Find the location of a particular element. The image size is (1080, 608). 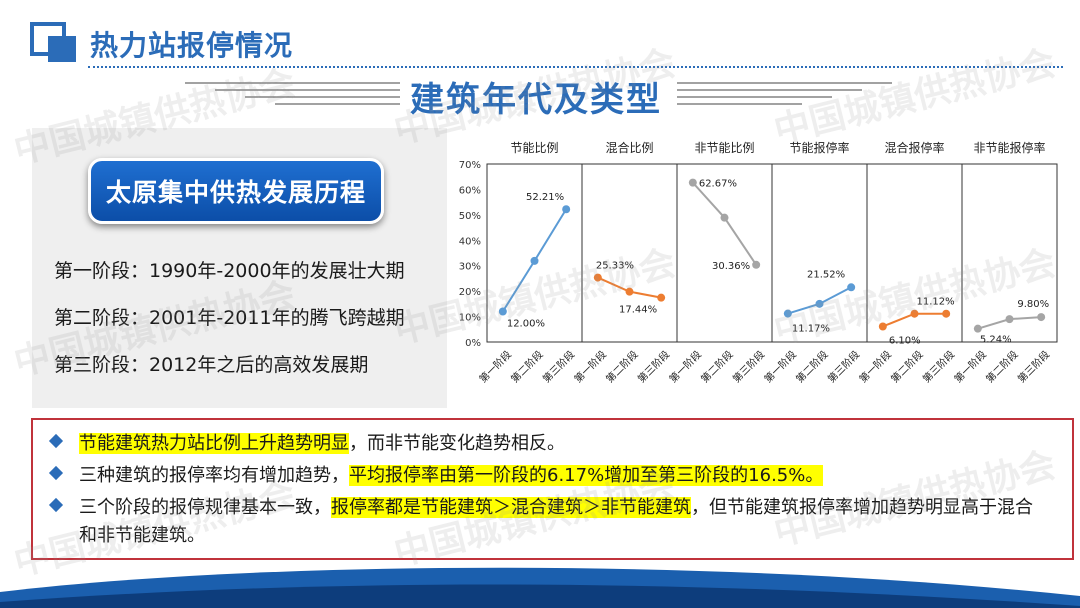

panel-title: 非节能比例 is located at coordinates (724, 148).